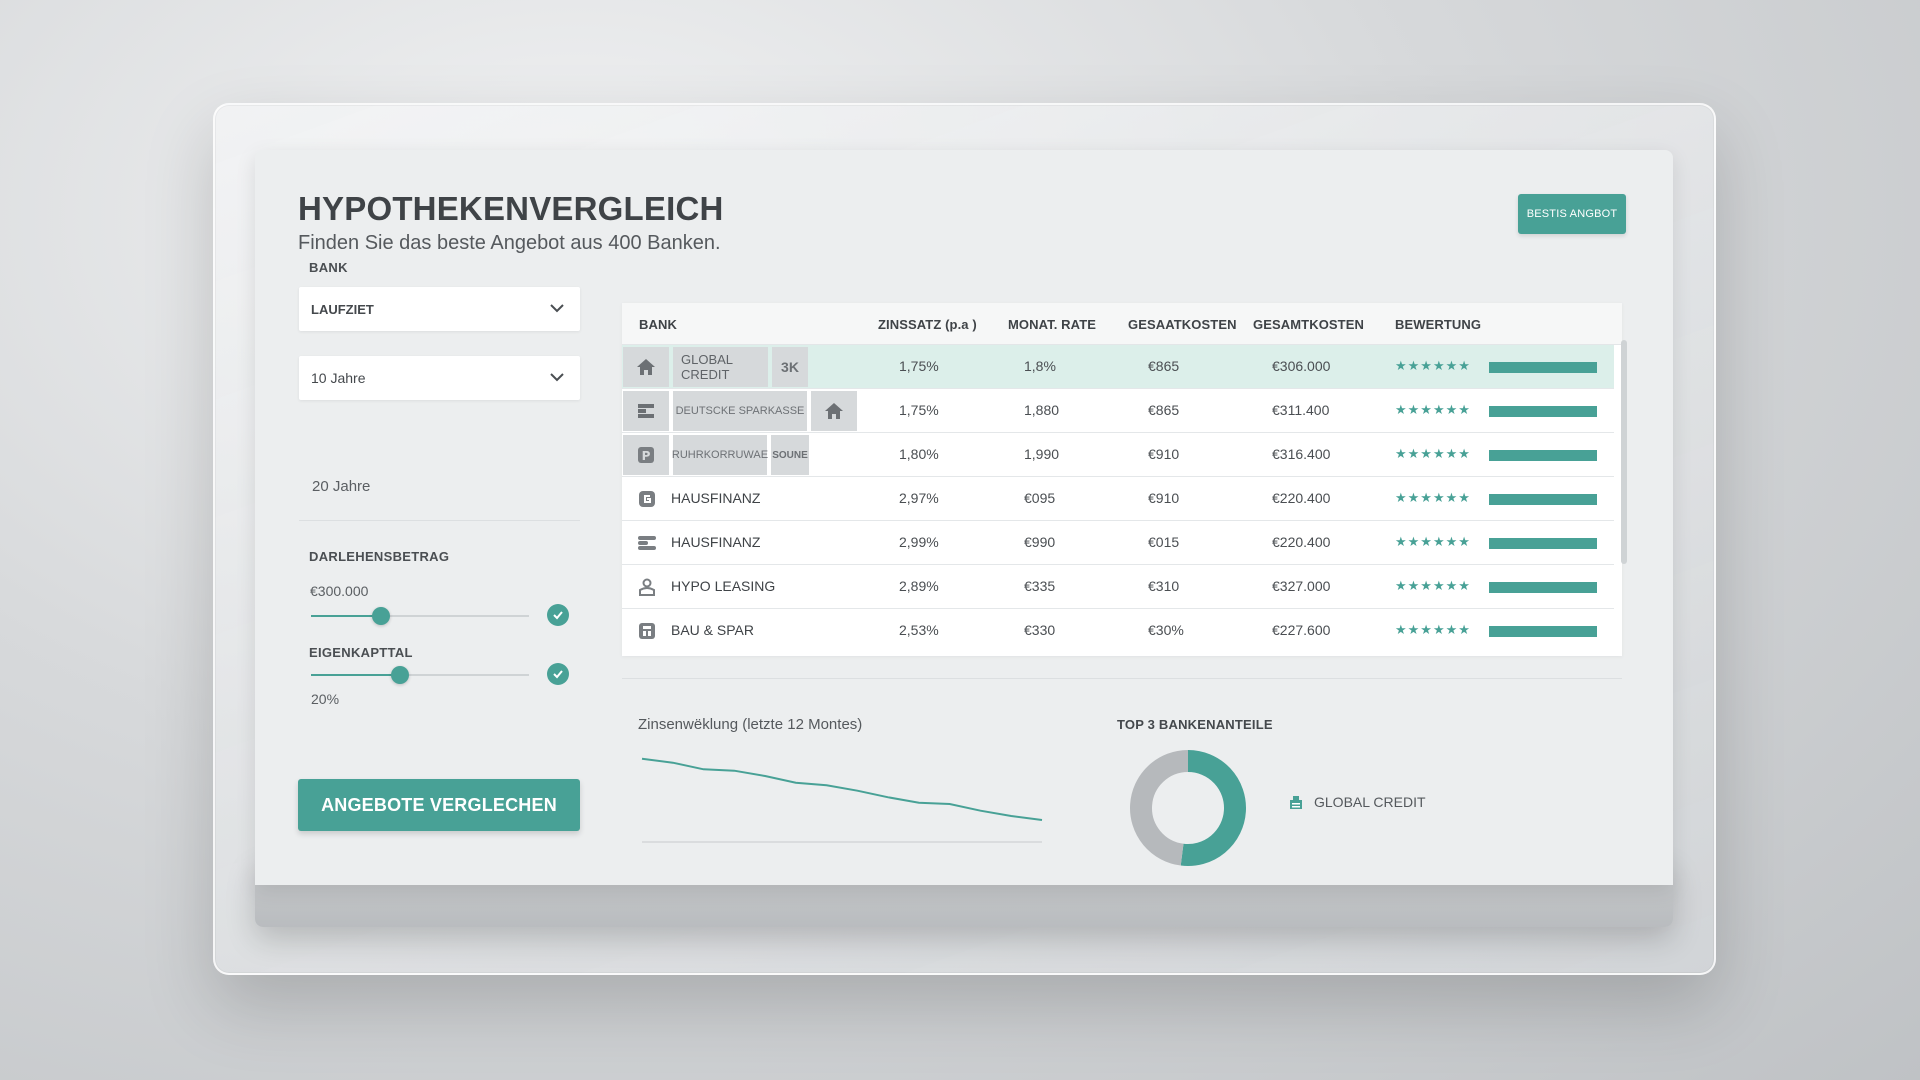  Describe the element at coordinates (558, 615) in the screenshot. I see `loan-check-icon` at that location.